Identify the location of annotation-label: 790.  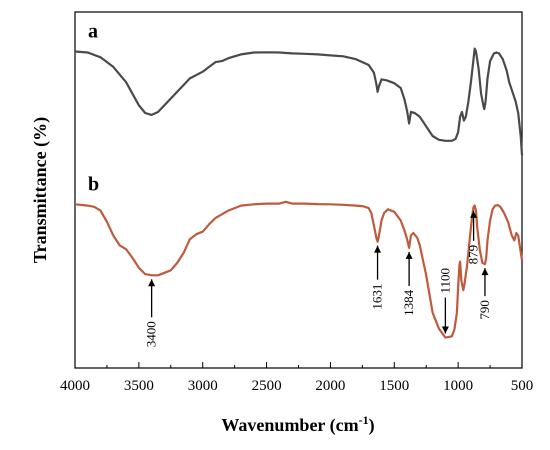
(484, 310).